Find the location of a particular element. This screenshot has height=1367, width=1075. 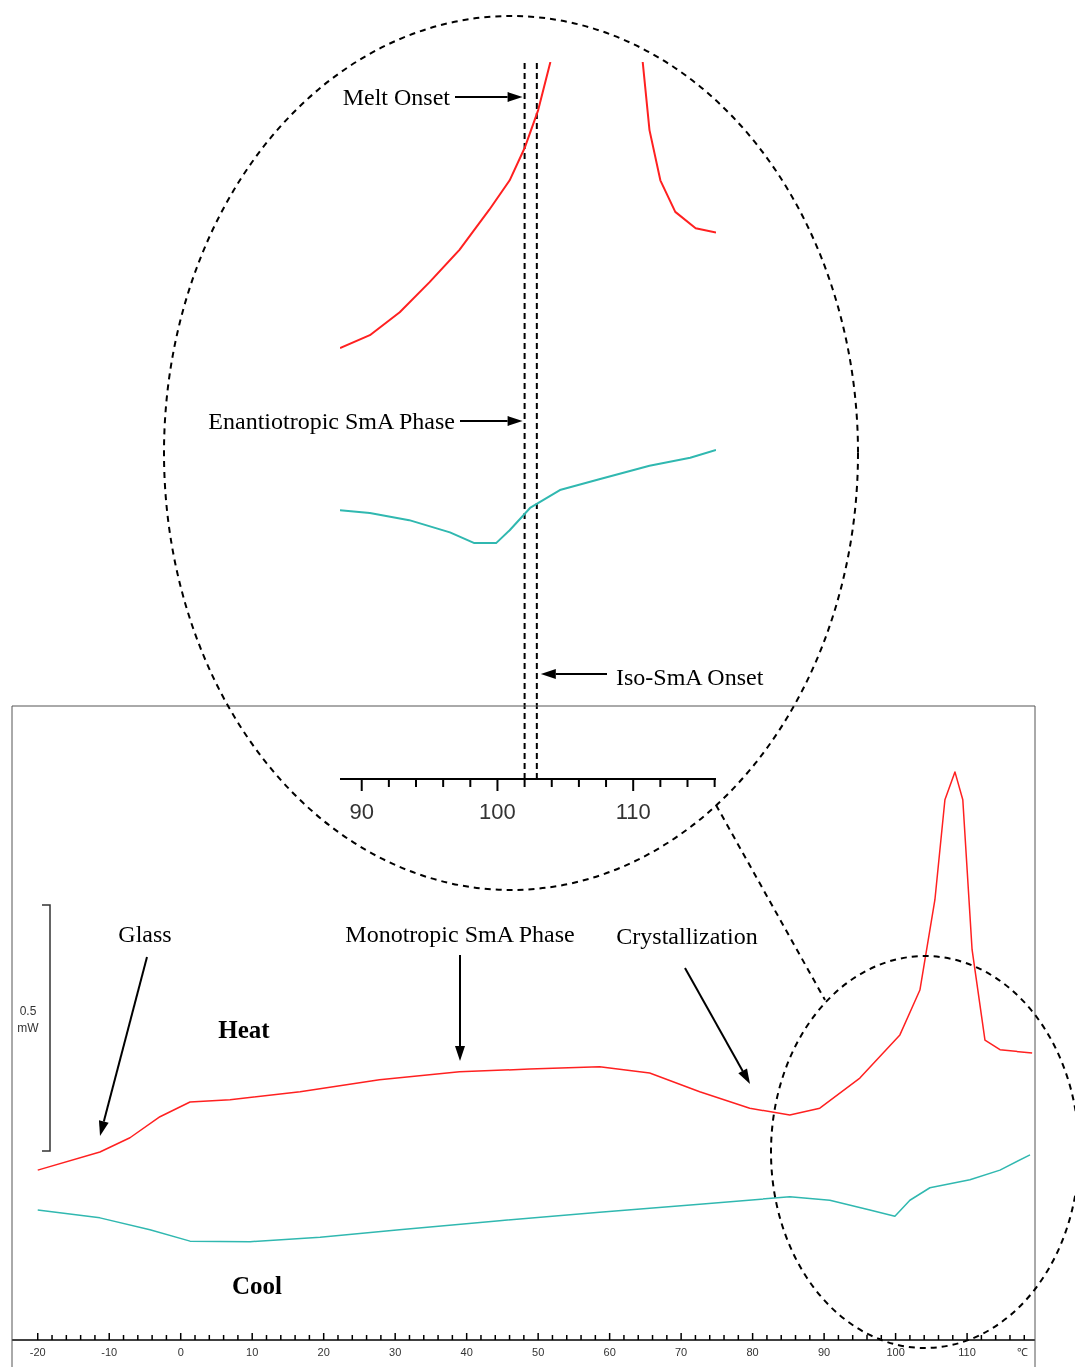

x-tick-label: 60 is located at coordinates (609, 1352).